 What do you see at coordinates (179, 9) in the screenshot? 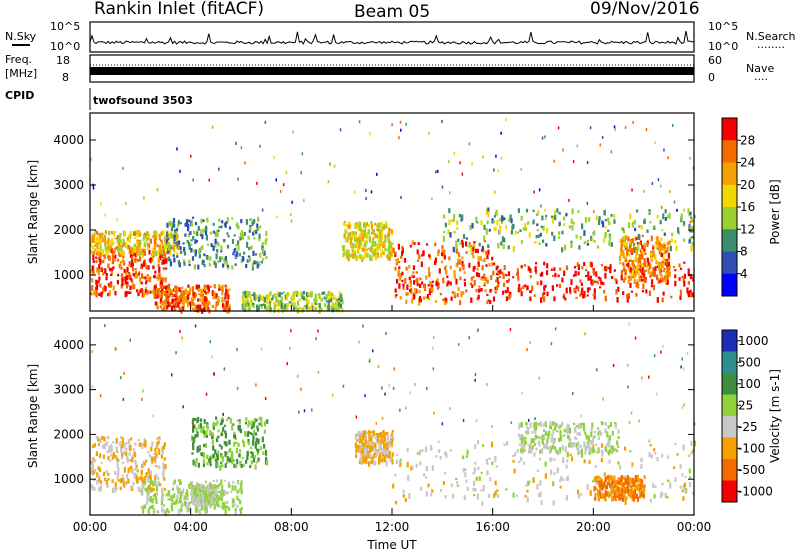
I see `station-title: Rankin Inlet (fitACF)` at bounding box center [179, 9].